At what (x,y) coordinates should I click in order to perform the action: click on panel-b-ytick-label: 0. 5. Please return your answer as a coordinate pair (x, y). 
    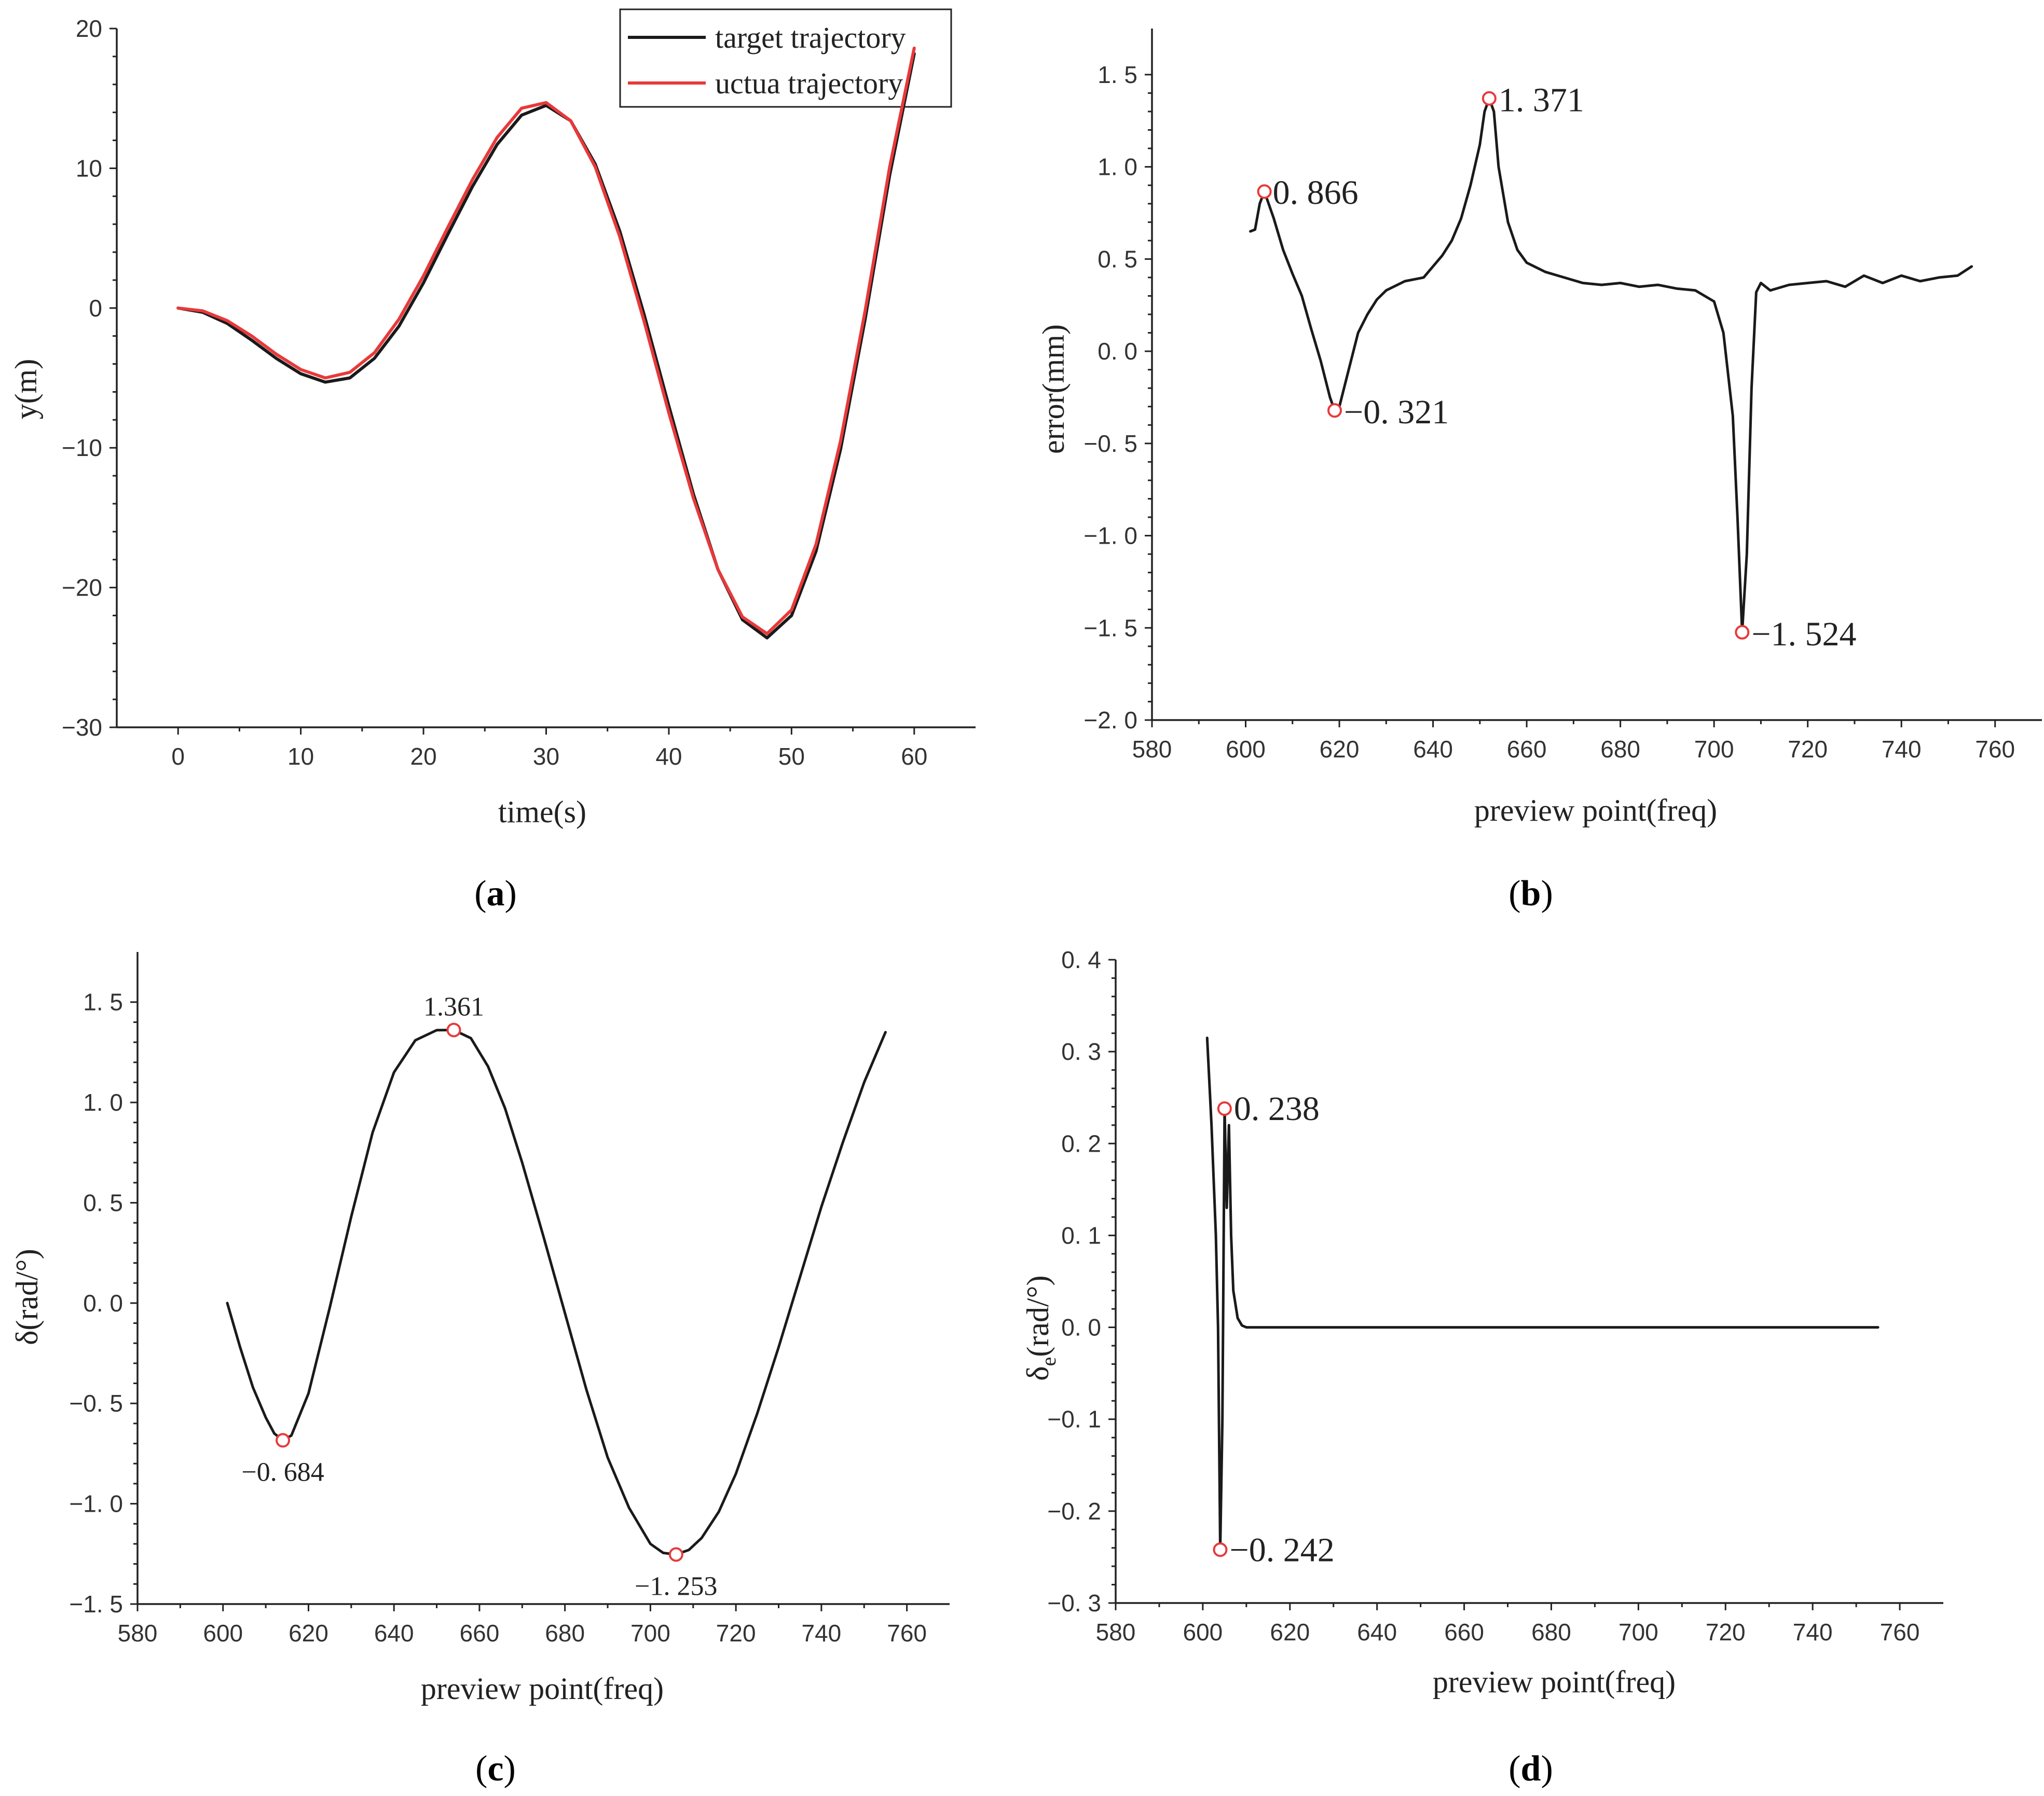
    Looking at the image, I should click on (1117, 258).